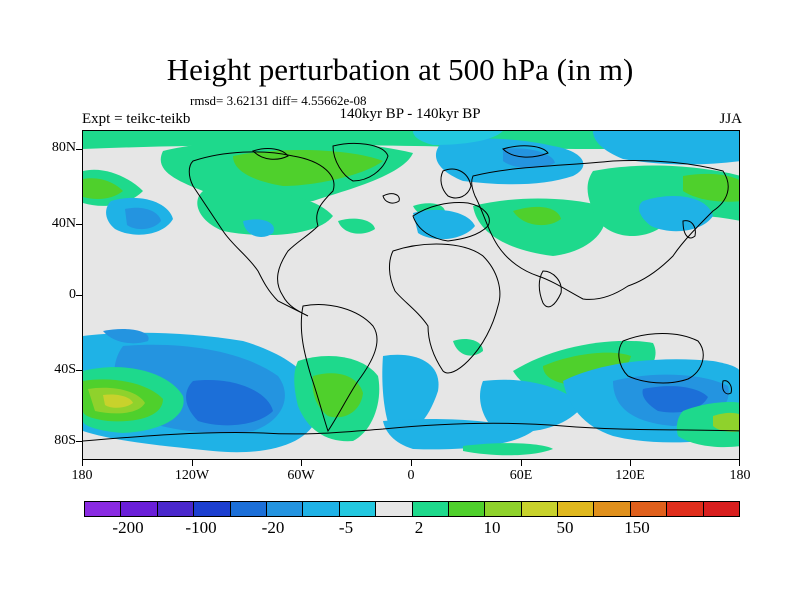 The image size is (800, 600). Describe the element at coordinates (136, 119) in the screenshot. I see `experiment-label: Expt = teikc-teikb` at that location.